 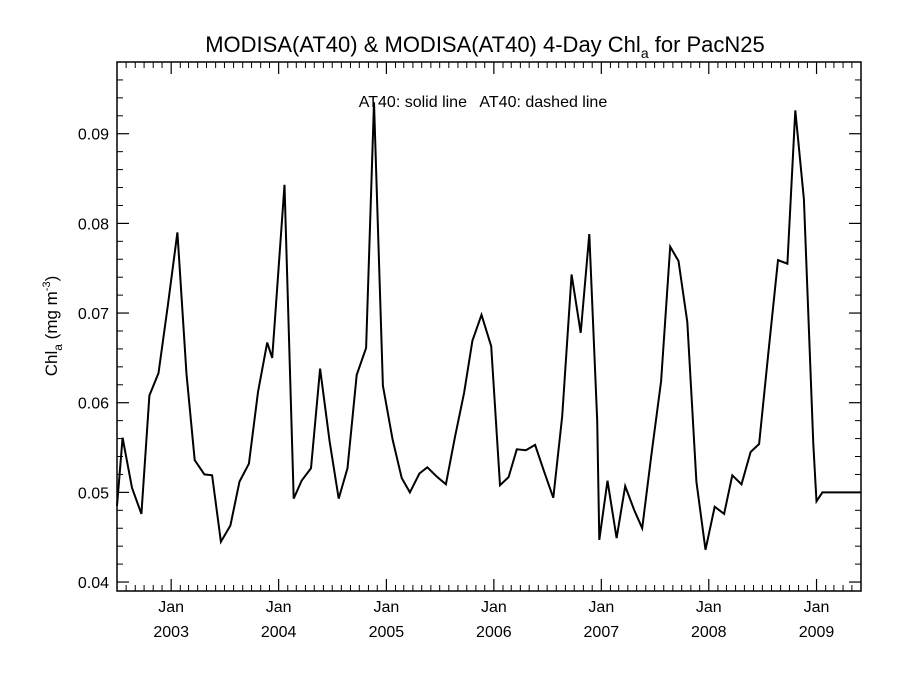 What do you see at coordinates (707, 44) in the screenshot?
I see `chart-title-suffix: for PacN25` at bounding box center [707, 44].